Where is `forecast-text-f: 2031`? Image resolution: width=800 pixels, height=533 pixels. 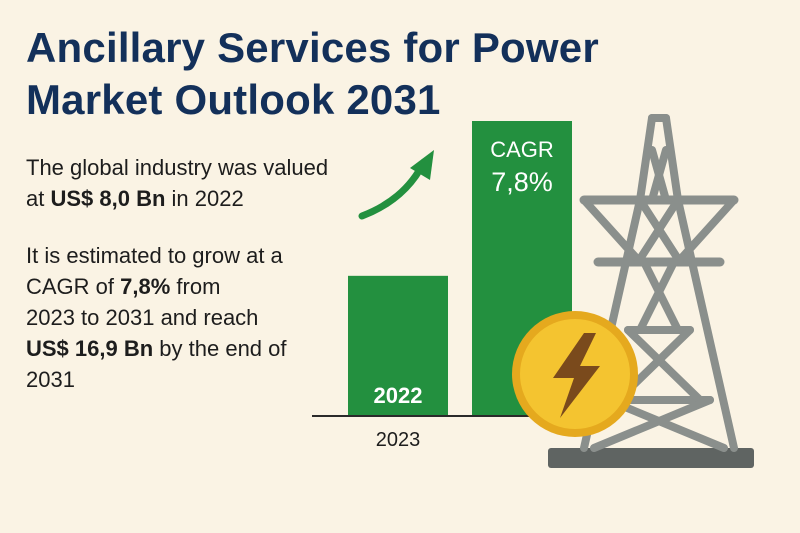
forecast-text-f: 2031 is located at coordinates (50, 379).